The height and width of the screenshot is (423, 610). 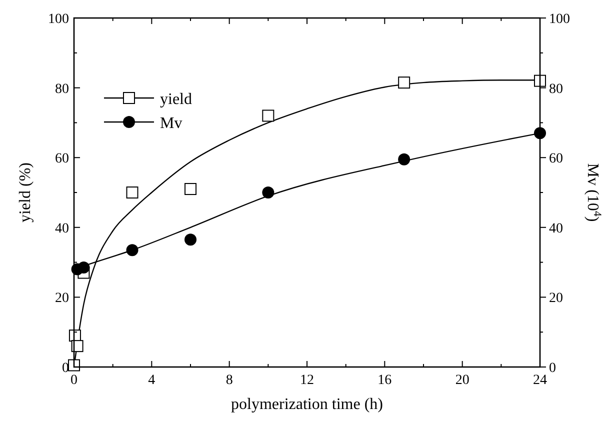 I want to click on y-tick-label: 60, so click(x=62, y=159).